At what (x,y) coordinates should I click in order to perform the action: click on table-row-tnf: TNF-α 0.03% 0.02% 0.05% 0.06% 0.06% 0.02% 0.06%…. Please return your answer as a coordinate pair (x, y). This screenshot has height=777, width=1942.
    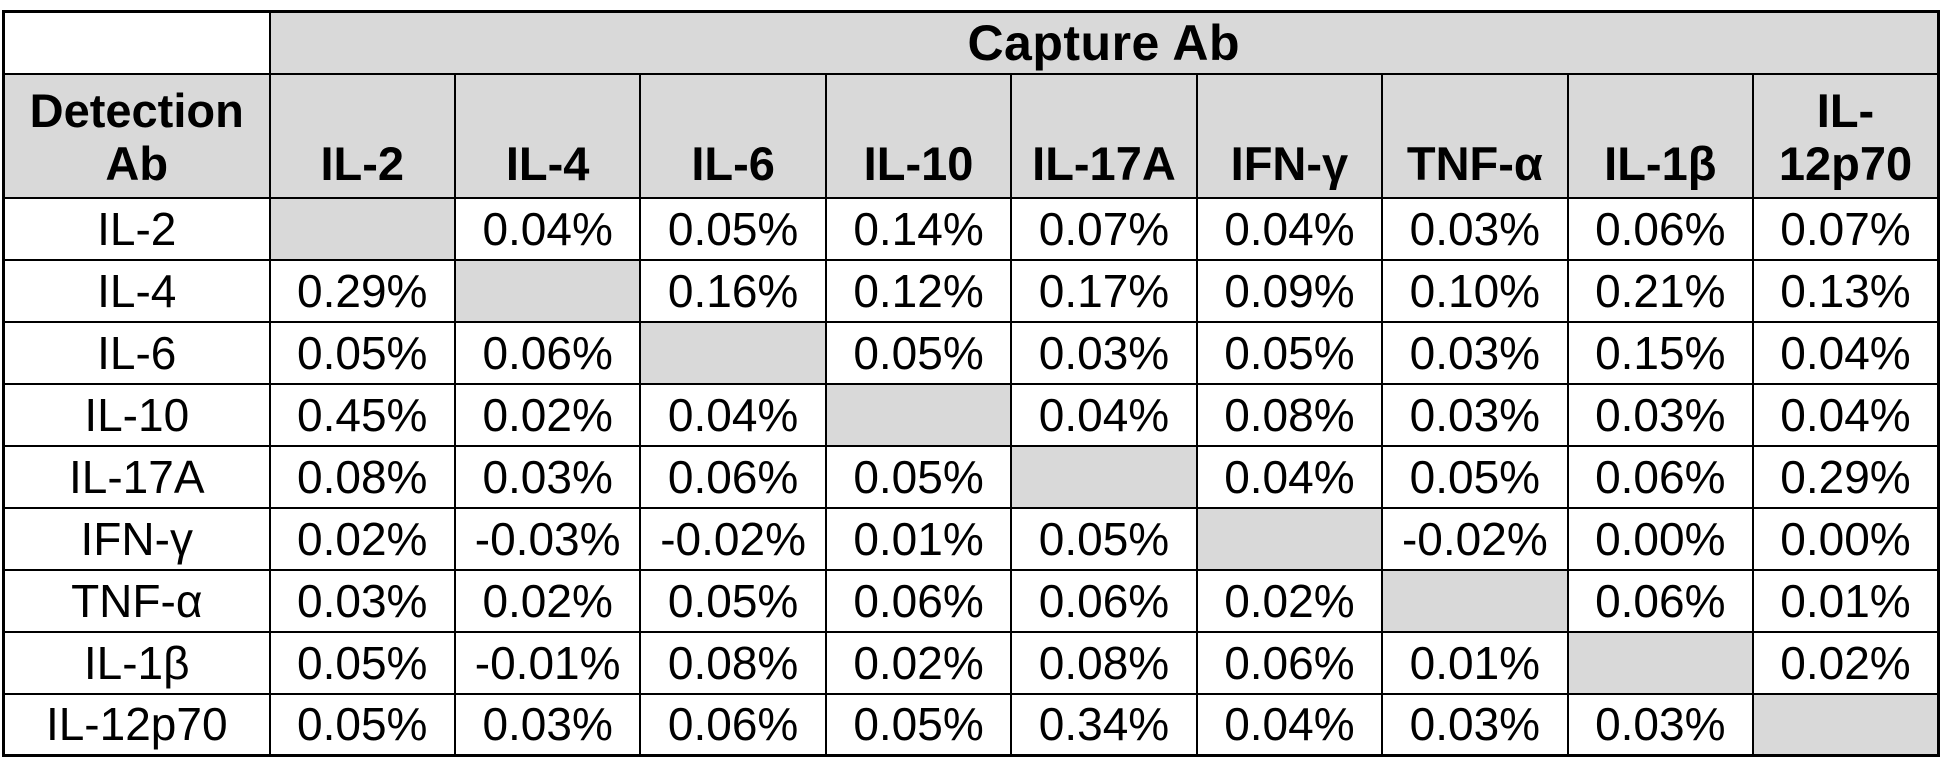
    Looking at the image, I should click on (971, 600).